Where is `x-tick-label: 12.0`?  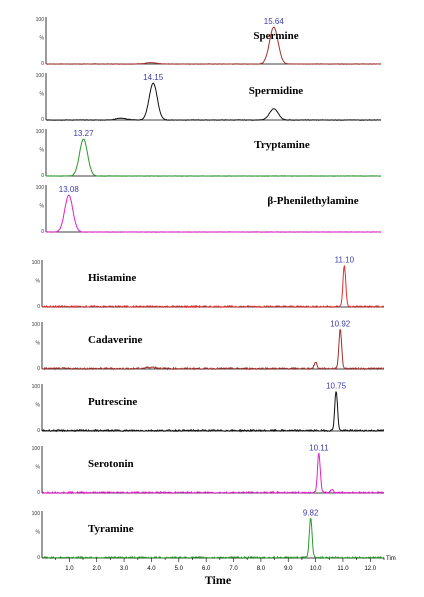
x-tick-label: 12.0 is located at coordinates (370, 569).